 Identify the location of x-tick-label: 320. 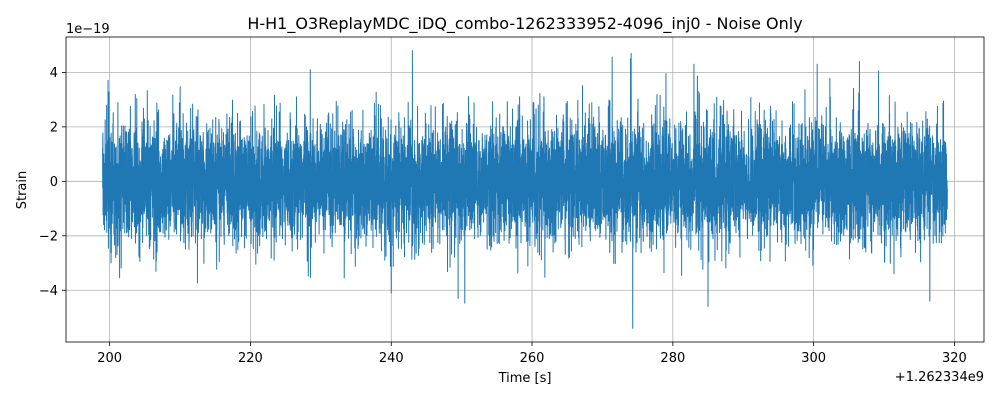
(954, 358).